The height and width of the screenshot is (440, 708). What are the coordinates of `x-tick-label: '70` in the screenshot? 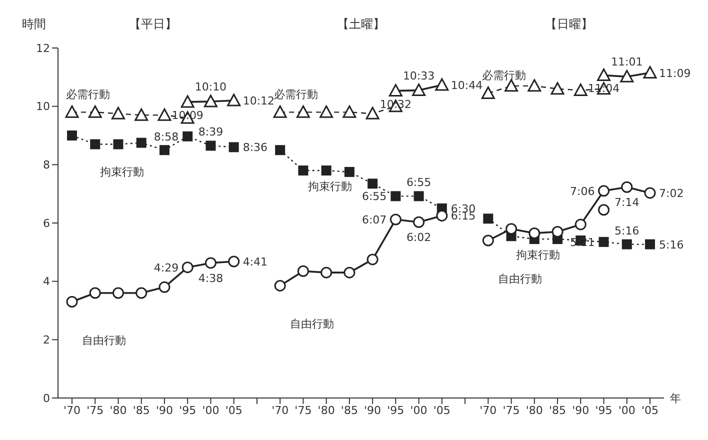 It's located at (72, 410).